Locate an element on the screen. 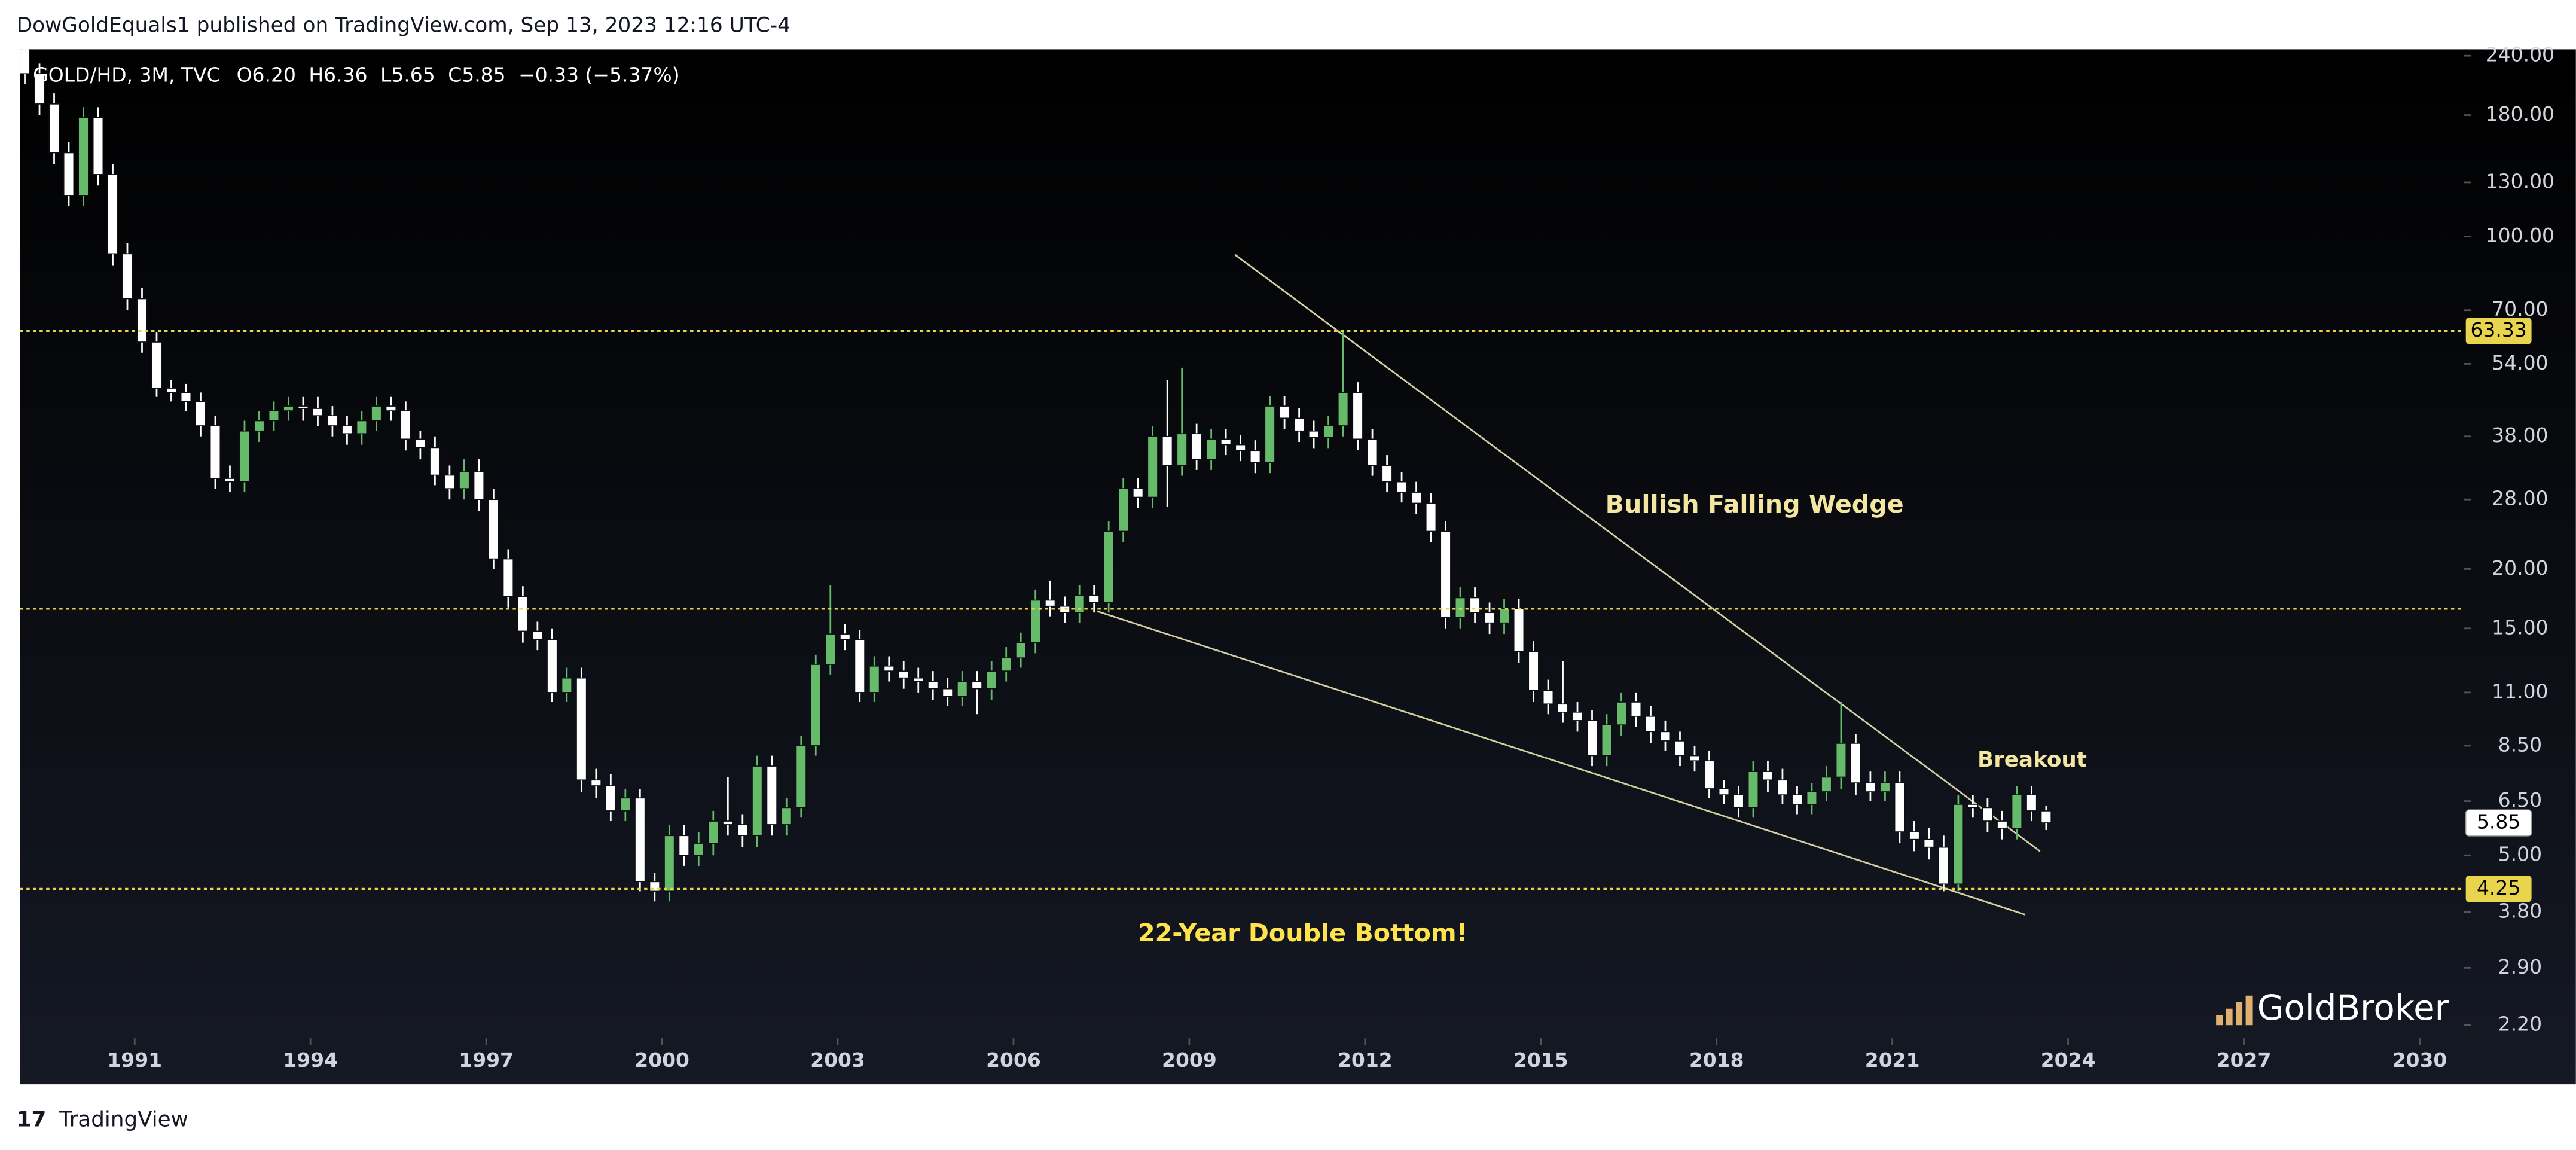  y-tick-label: 8.50 is located at coordinates (2520, 745).